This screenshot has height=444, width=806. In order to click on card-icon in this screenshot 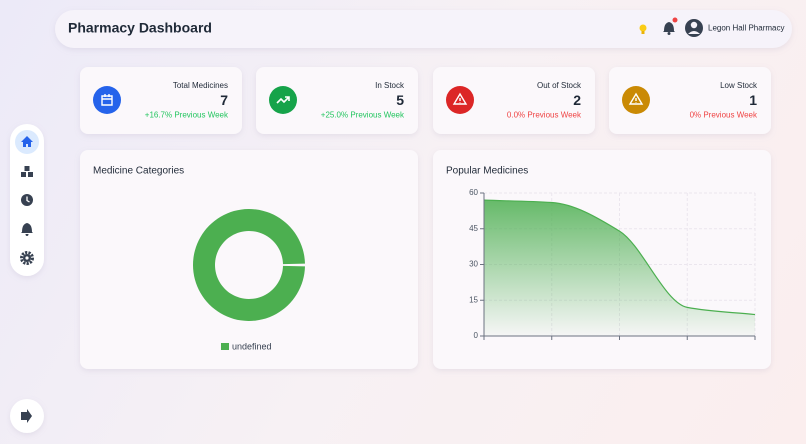, I will do `click(107, 100)`.